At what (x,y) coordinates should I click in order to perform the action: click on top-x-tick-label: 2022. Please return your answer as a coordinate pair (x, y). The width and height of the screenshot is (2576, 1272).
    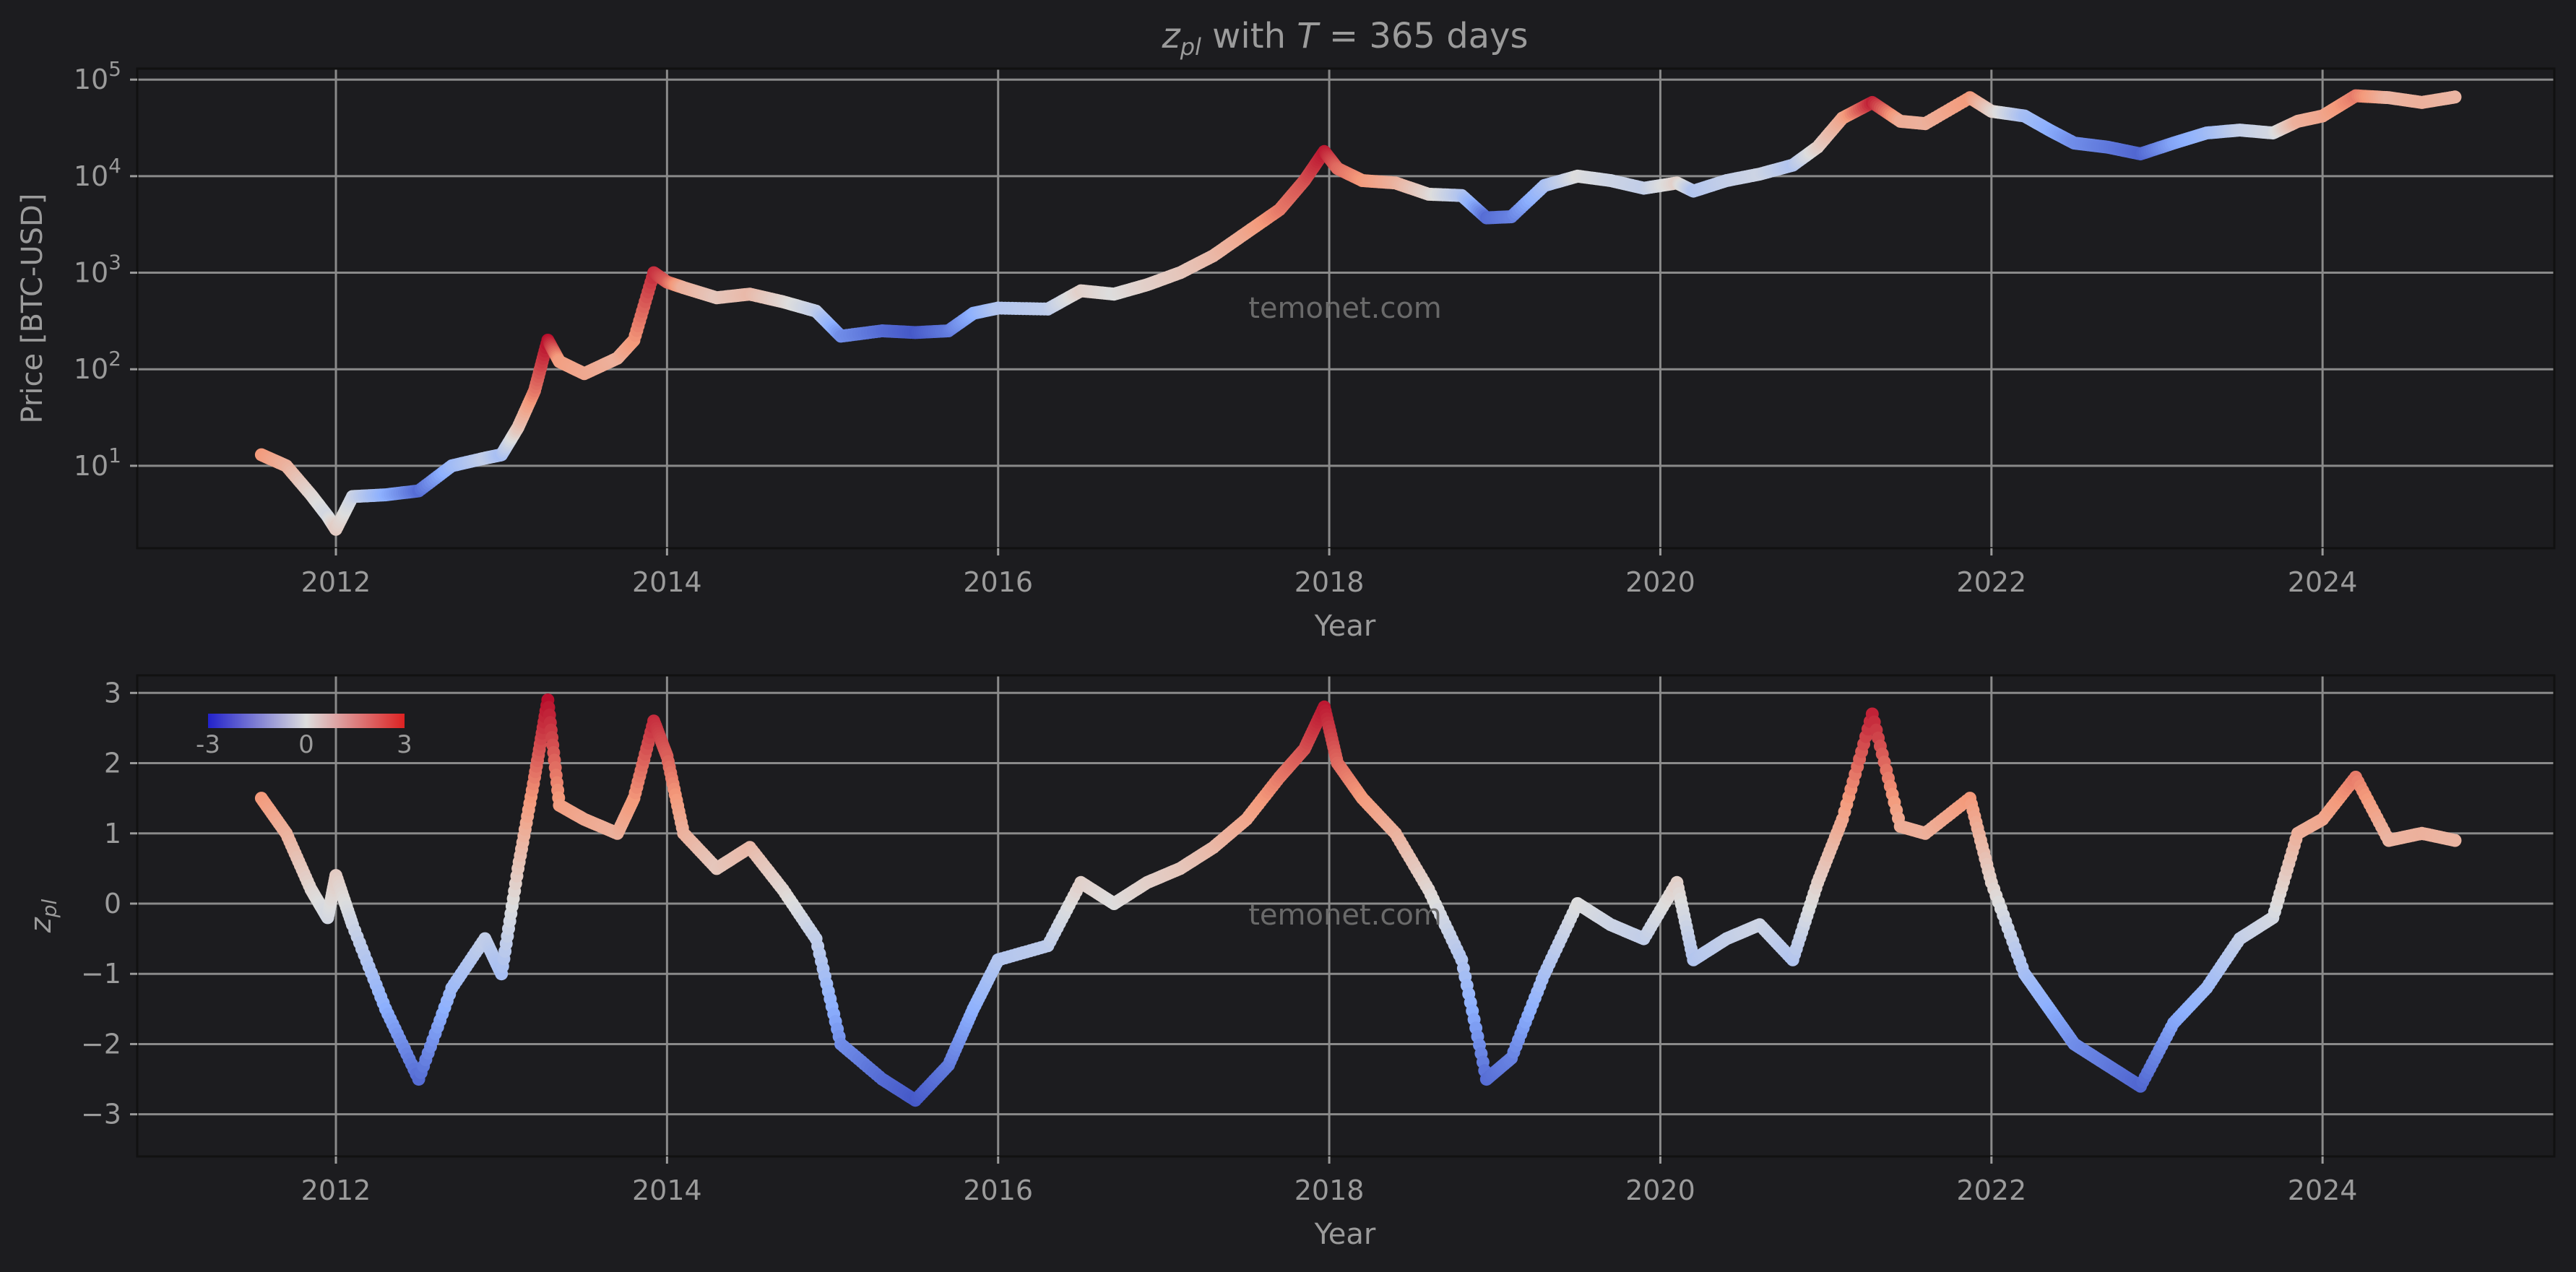
    Looking at the image, I should click on (1991, 582).